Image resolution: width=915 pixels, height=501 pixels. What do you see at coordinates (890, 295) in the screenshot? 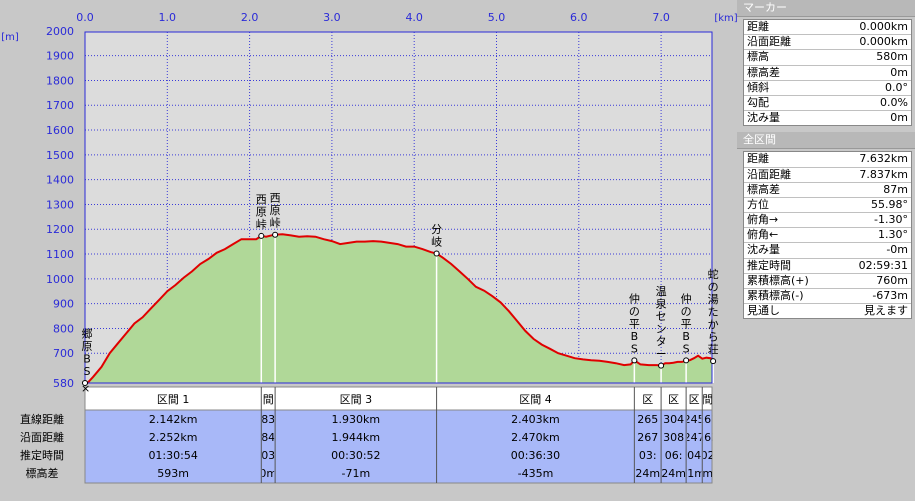
I see `total-value: -673m` at bounding box center [890, 295].